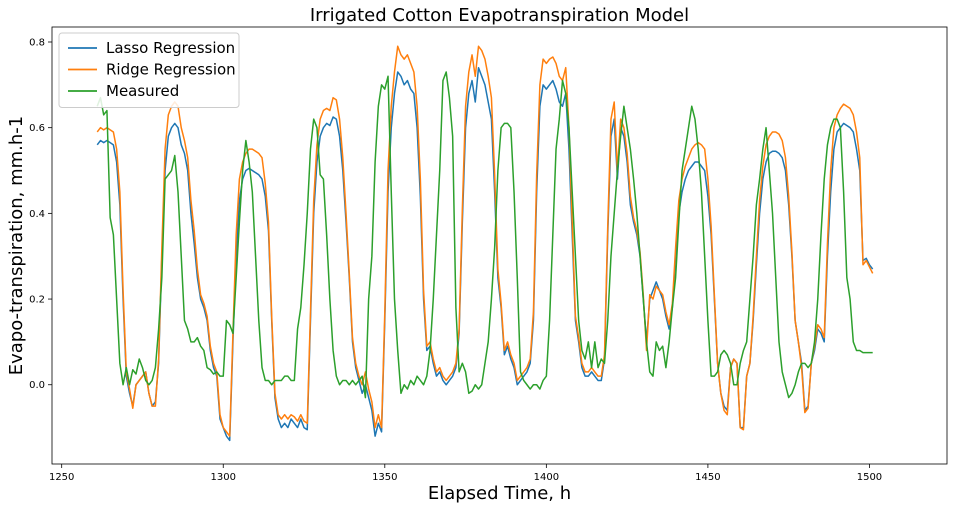 Image resolution: width=958 pixels, height=512 pixels. Describe the element at coordinates (384, 477) in the screenshot. I see `x-tick-label: 1350` at that location.